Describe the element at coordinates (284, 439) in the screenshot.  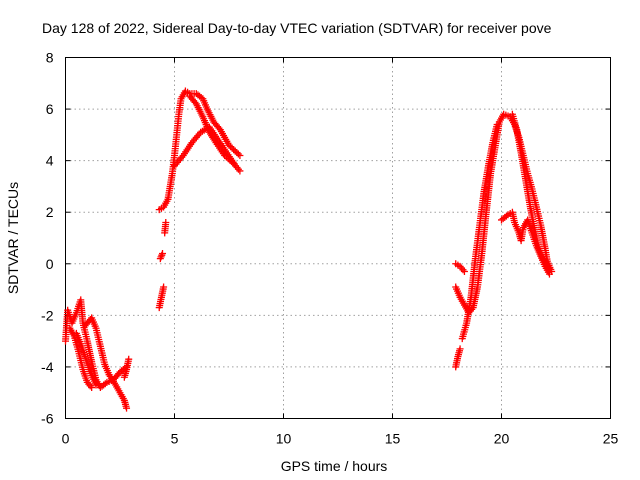
I see `x-tick-label: 10` at that location.